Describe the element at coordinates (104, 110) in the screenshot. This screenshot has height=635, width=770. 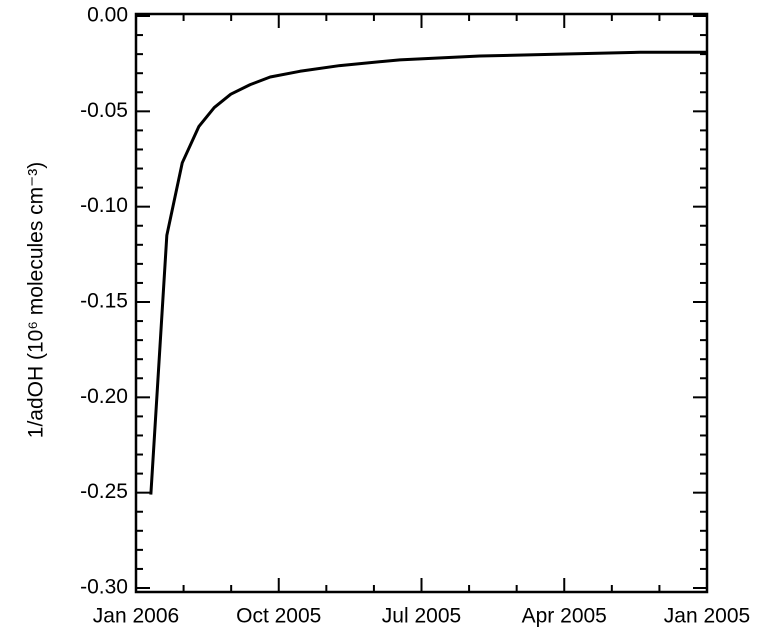
I see `y-tick-label: -0.05` at that location.